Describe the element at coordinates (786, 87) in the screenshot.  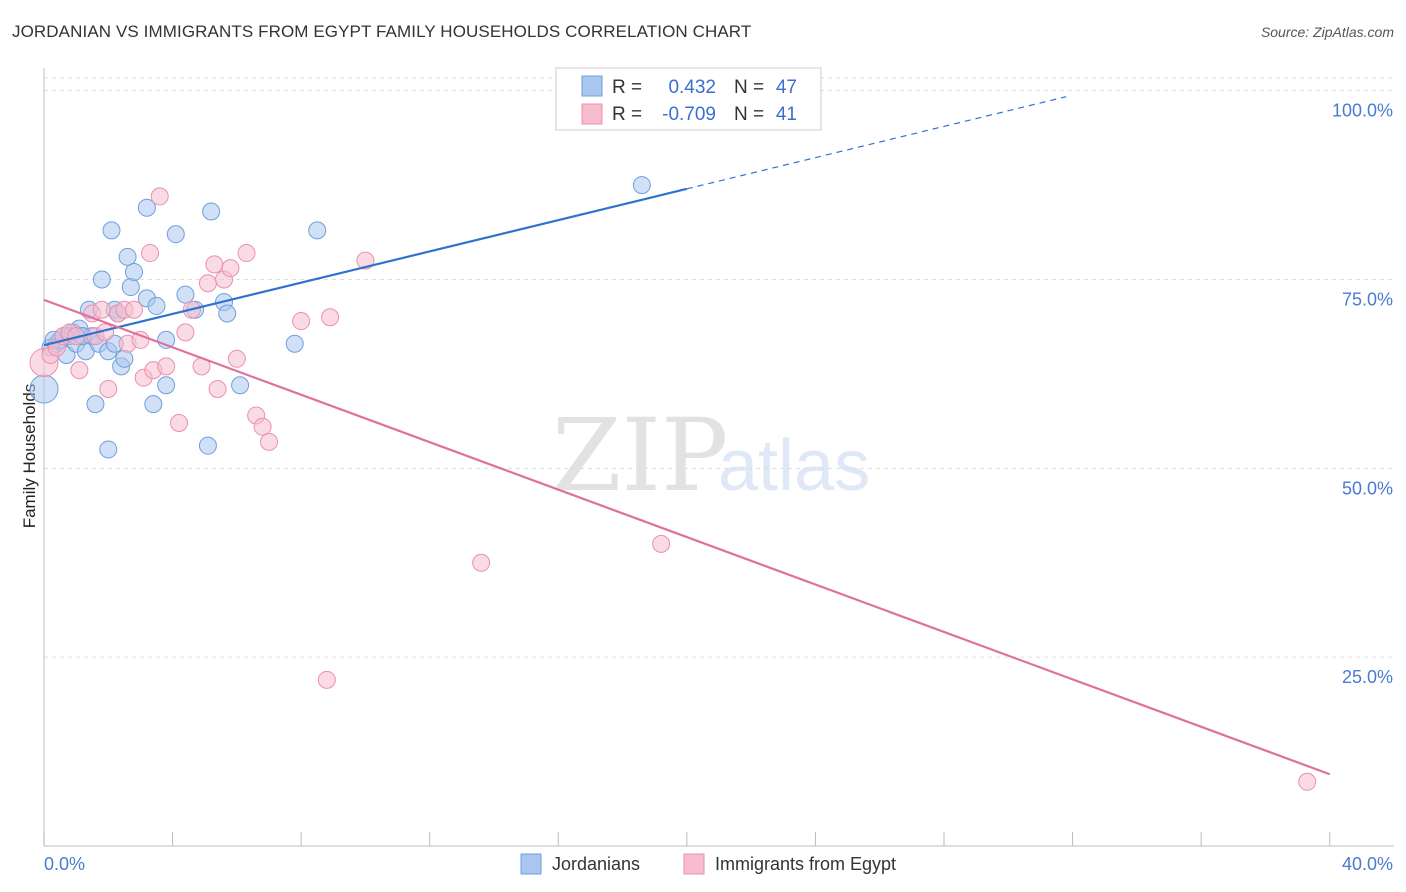
I see `legend-n-value-1: 47` at that location.